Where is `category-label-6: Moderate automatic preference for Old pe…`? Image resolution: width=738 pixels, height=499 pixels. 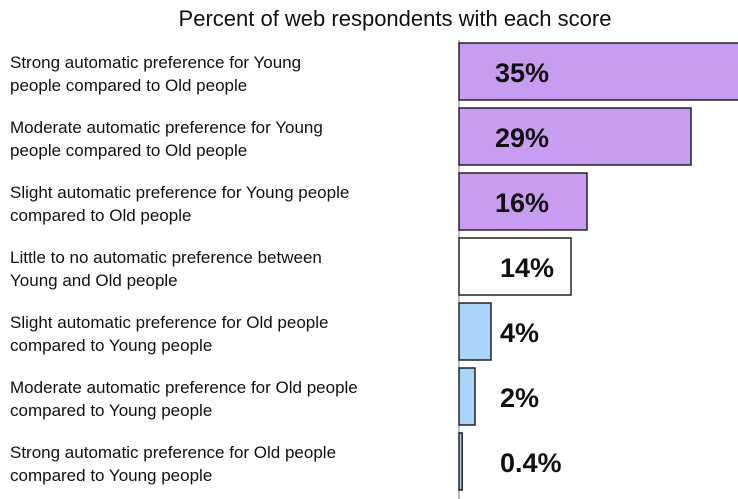 category-label-6: Moderate automatic preference for Old pe… is located at coordinates (184, 399).